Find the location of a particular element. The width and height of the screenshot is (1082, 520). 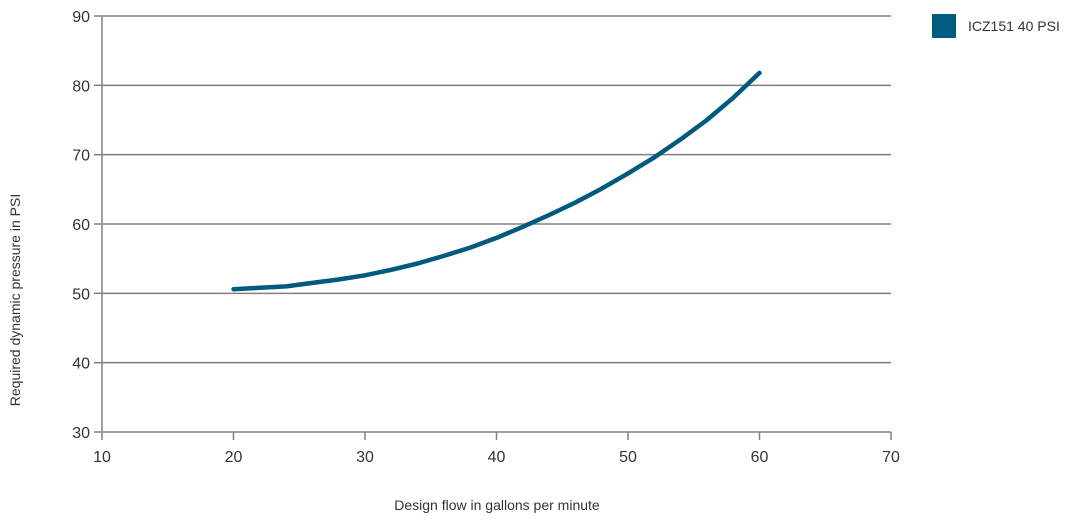

x-tick-label: 30 is located at coordinates (365, 457).